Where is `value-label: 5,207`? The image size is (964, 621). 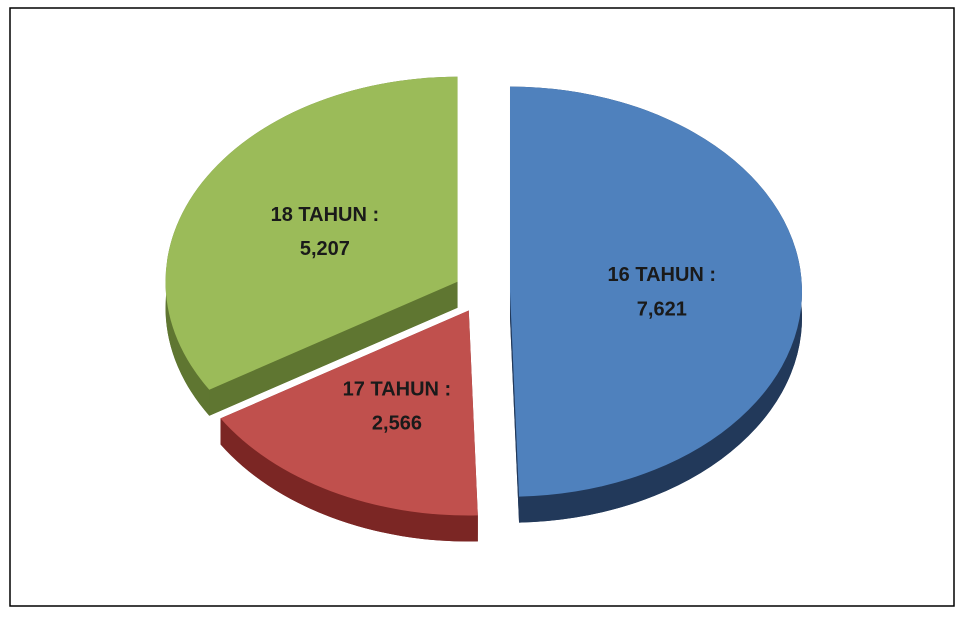
value-label: 5,207 is located at coordinates (325, 249).